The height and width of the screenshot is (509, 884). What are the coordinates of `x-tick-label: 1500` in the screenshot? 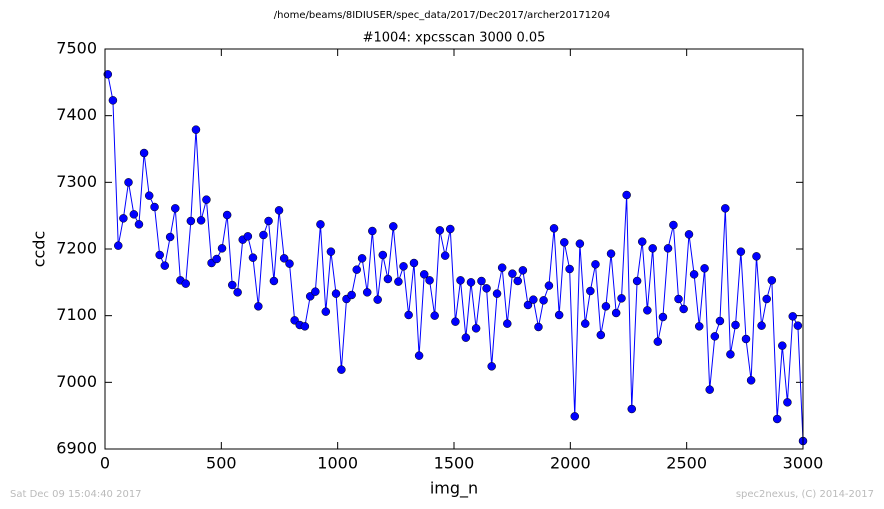 It's located at (454, 463).